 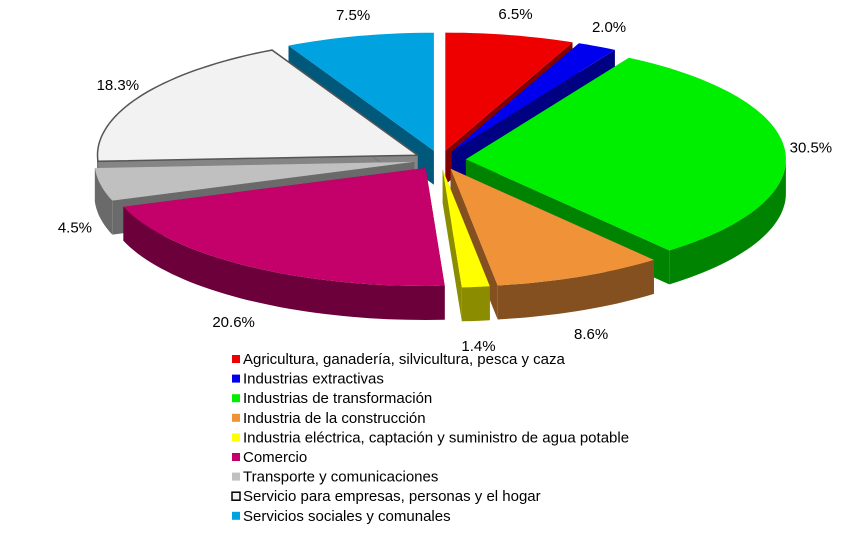 I want to click on legend-label: Servicios sociales y comunales, so click(x=347, y=516).